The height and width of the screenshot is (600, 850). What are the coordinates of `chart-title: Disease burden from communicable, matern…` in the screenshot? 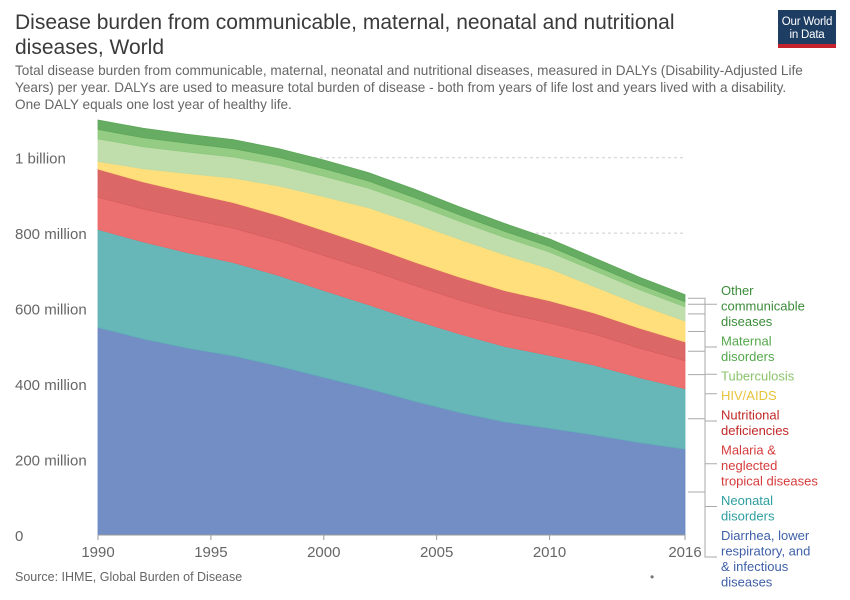 It's located at (345, 35).